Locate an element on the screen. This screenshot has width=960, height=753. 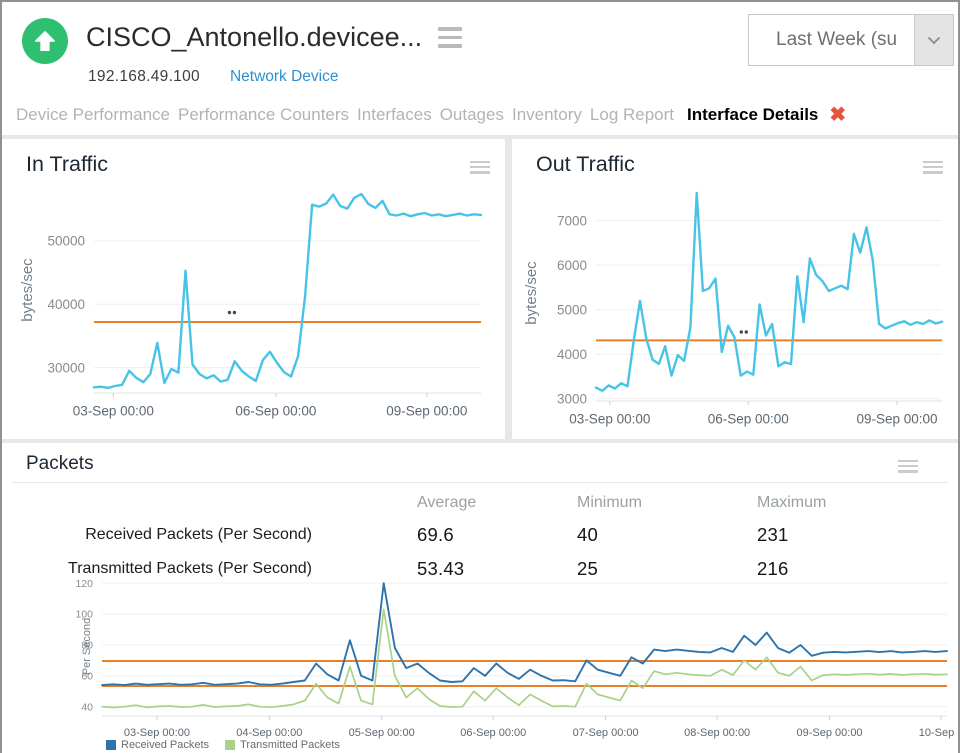
in-traffic-menu-icon is located at coordinates (480, 167).